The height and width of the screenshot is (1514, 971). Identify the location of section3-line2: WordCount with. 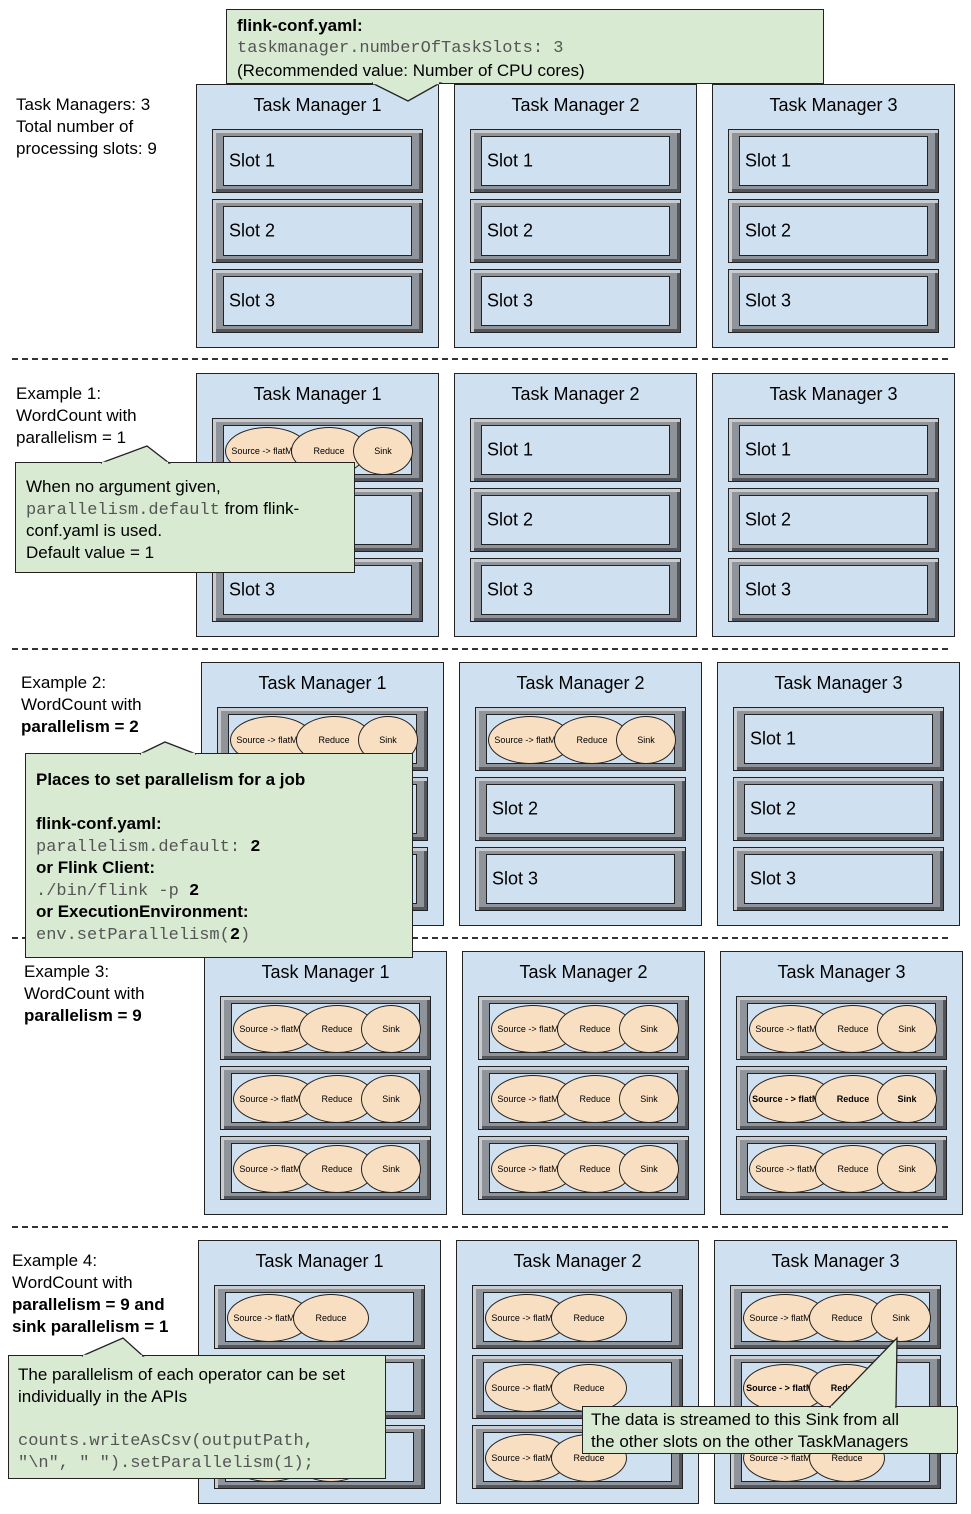
(84, 993).